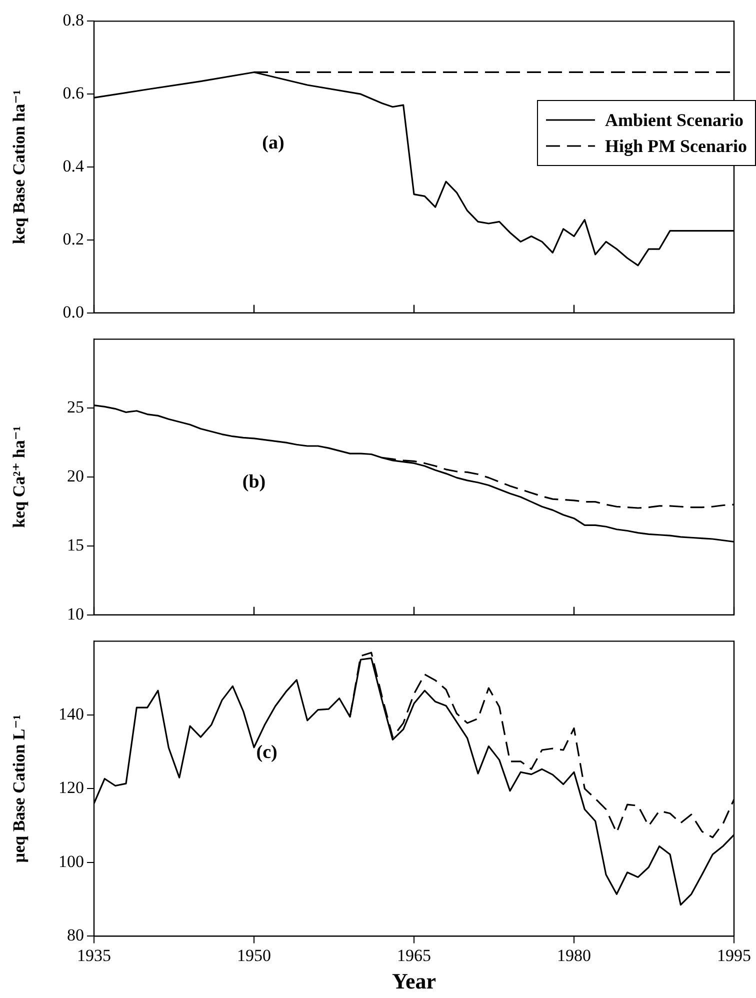  I want to click on y-axis-title: µeq Base Cation L⁻¹, so click(19, 788).